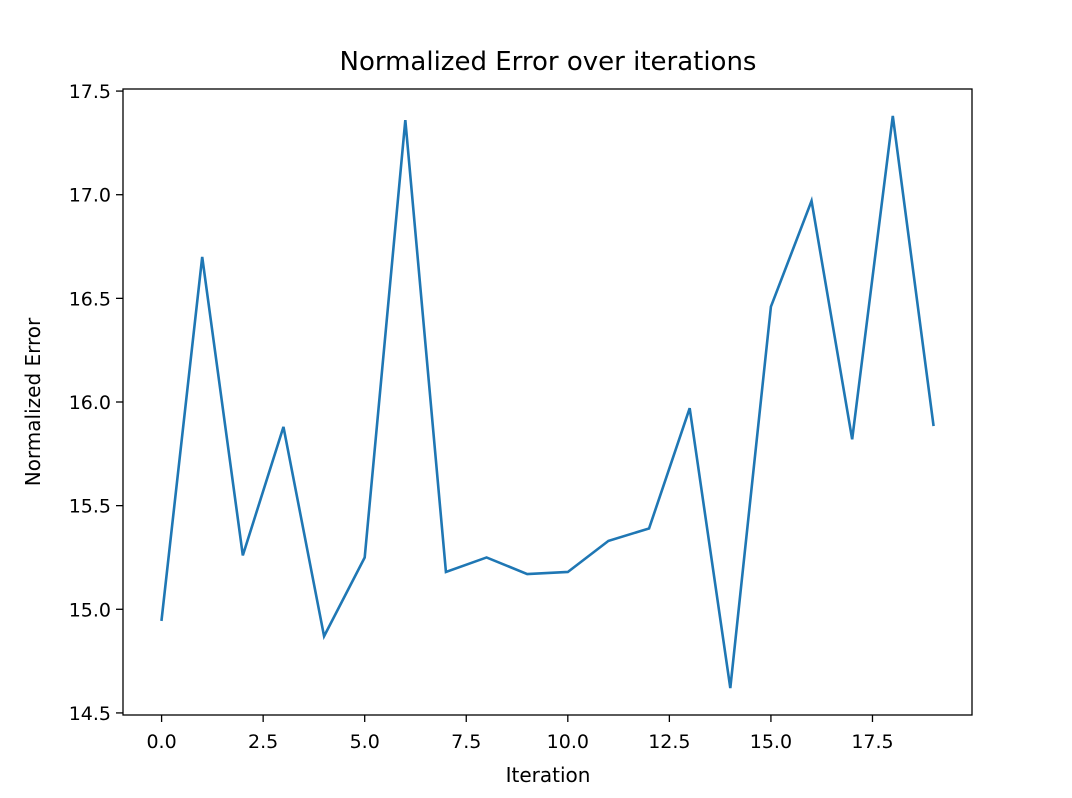 Image resolution: width=1072 pixels, height=798 pixels. What do you see at coordinates (568, 742) in the screenshot?
I see `x-tick-label: 10.0` at bounding box center [568, 742].